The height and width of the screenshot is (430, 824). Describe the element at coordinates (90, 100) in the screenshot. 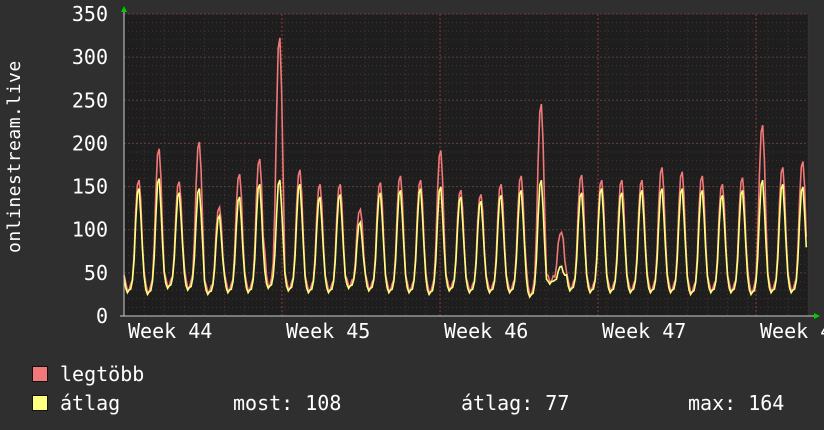

I see `y-tick-label: 250` at that location.